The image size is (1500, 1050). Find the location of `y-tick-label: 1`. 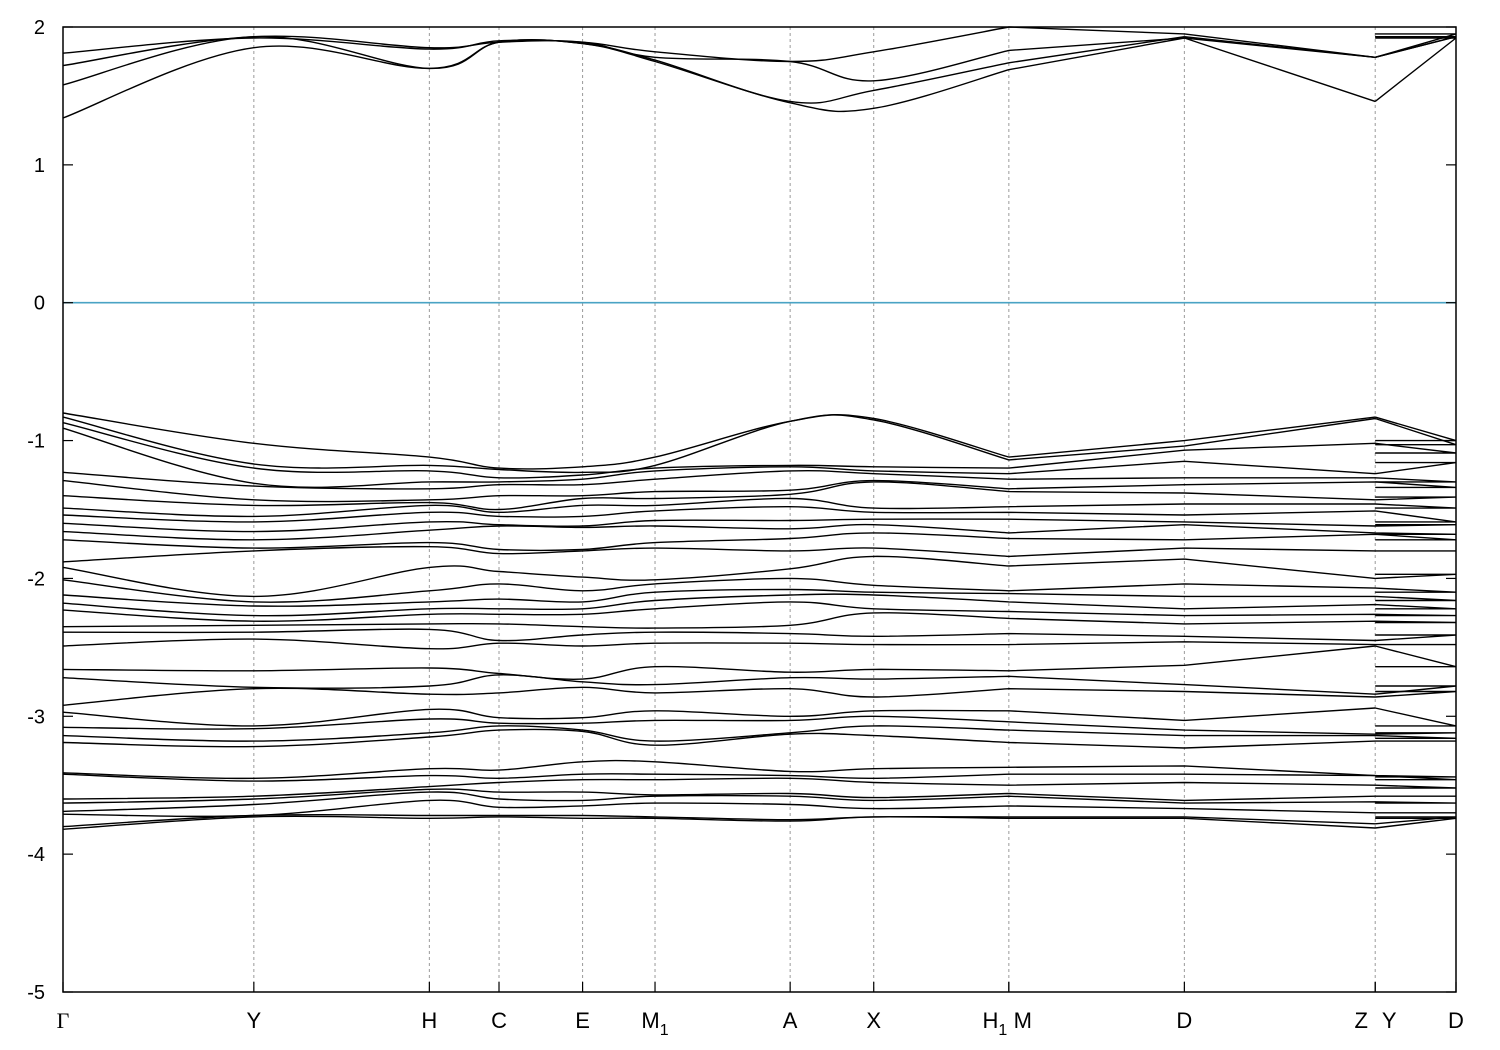

y-tick-label: 1 is located at coordinates (39, 166).